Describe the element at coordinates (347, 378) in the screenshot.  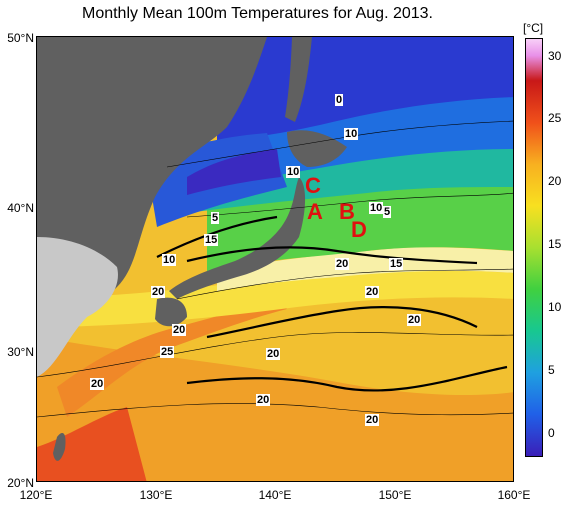
I see `contour-20-south` at that location.